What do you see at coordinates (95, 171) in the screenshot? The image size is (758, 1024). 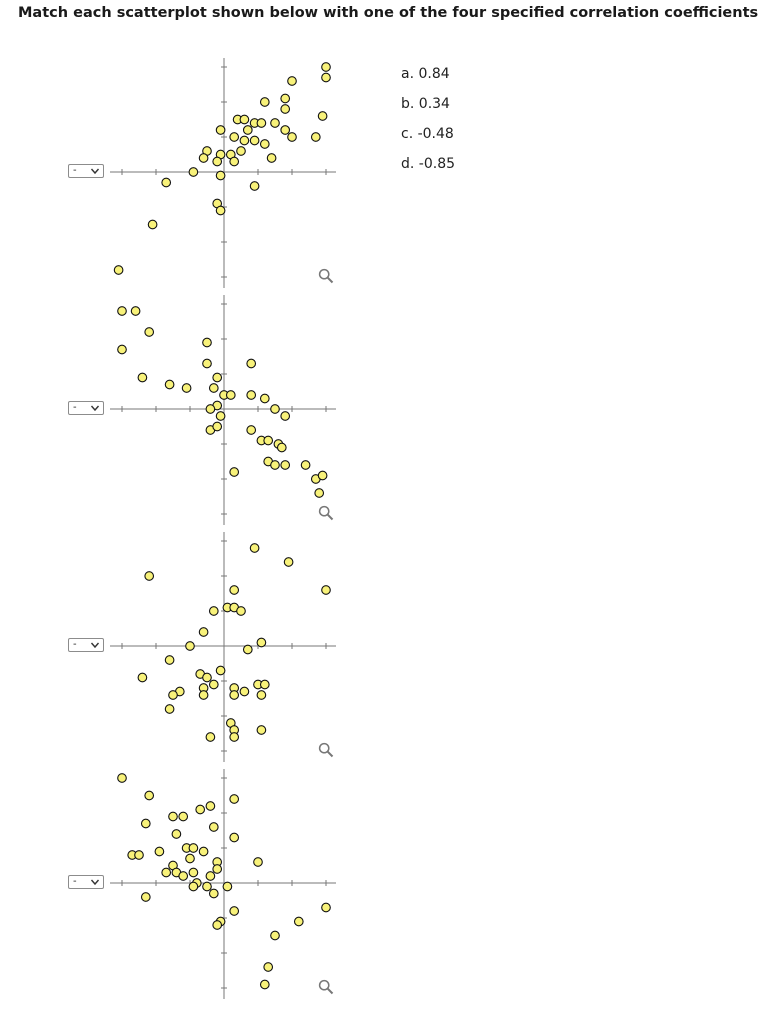 I see `chevron-down-icon` at bounding box center [95, 171].